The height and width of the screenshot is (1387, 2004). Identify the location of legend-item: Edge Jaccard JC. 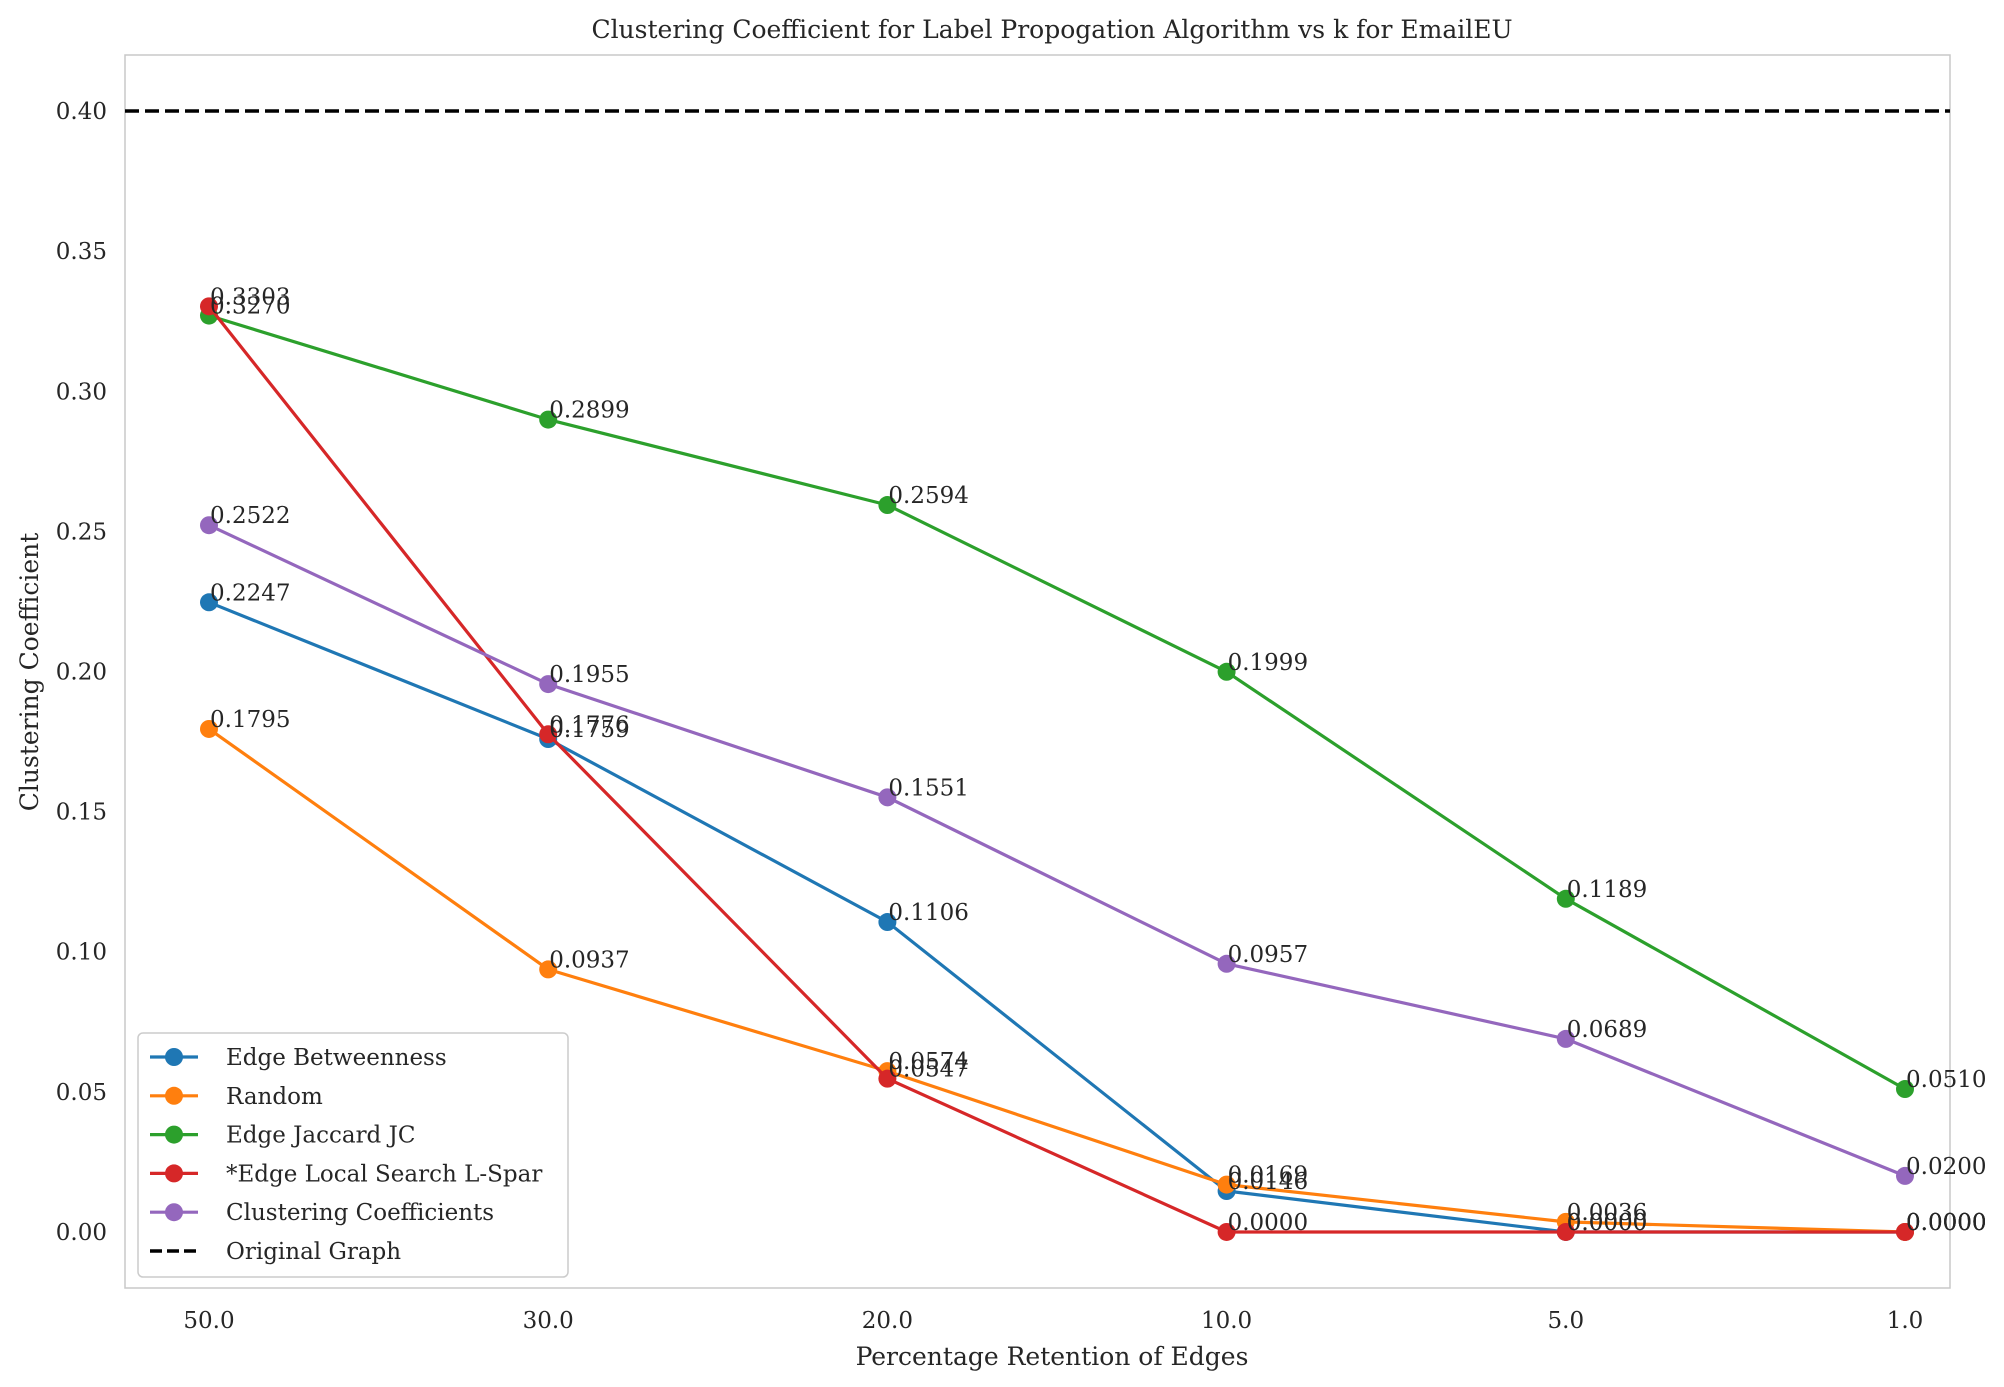
(282, 1136).